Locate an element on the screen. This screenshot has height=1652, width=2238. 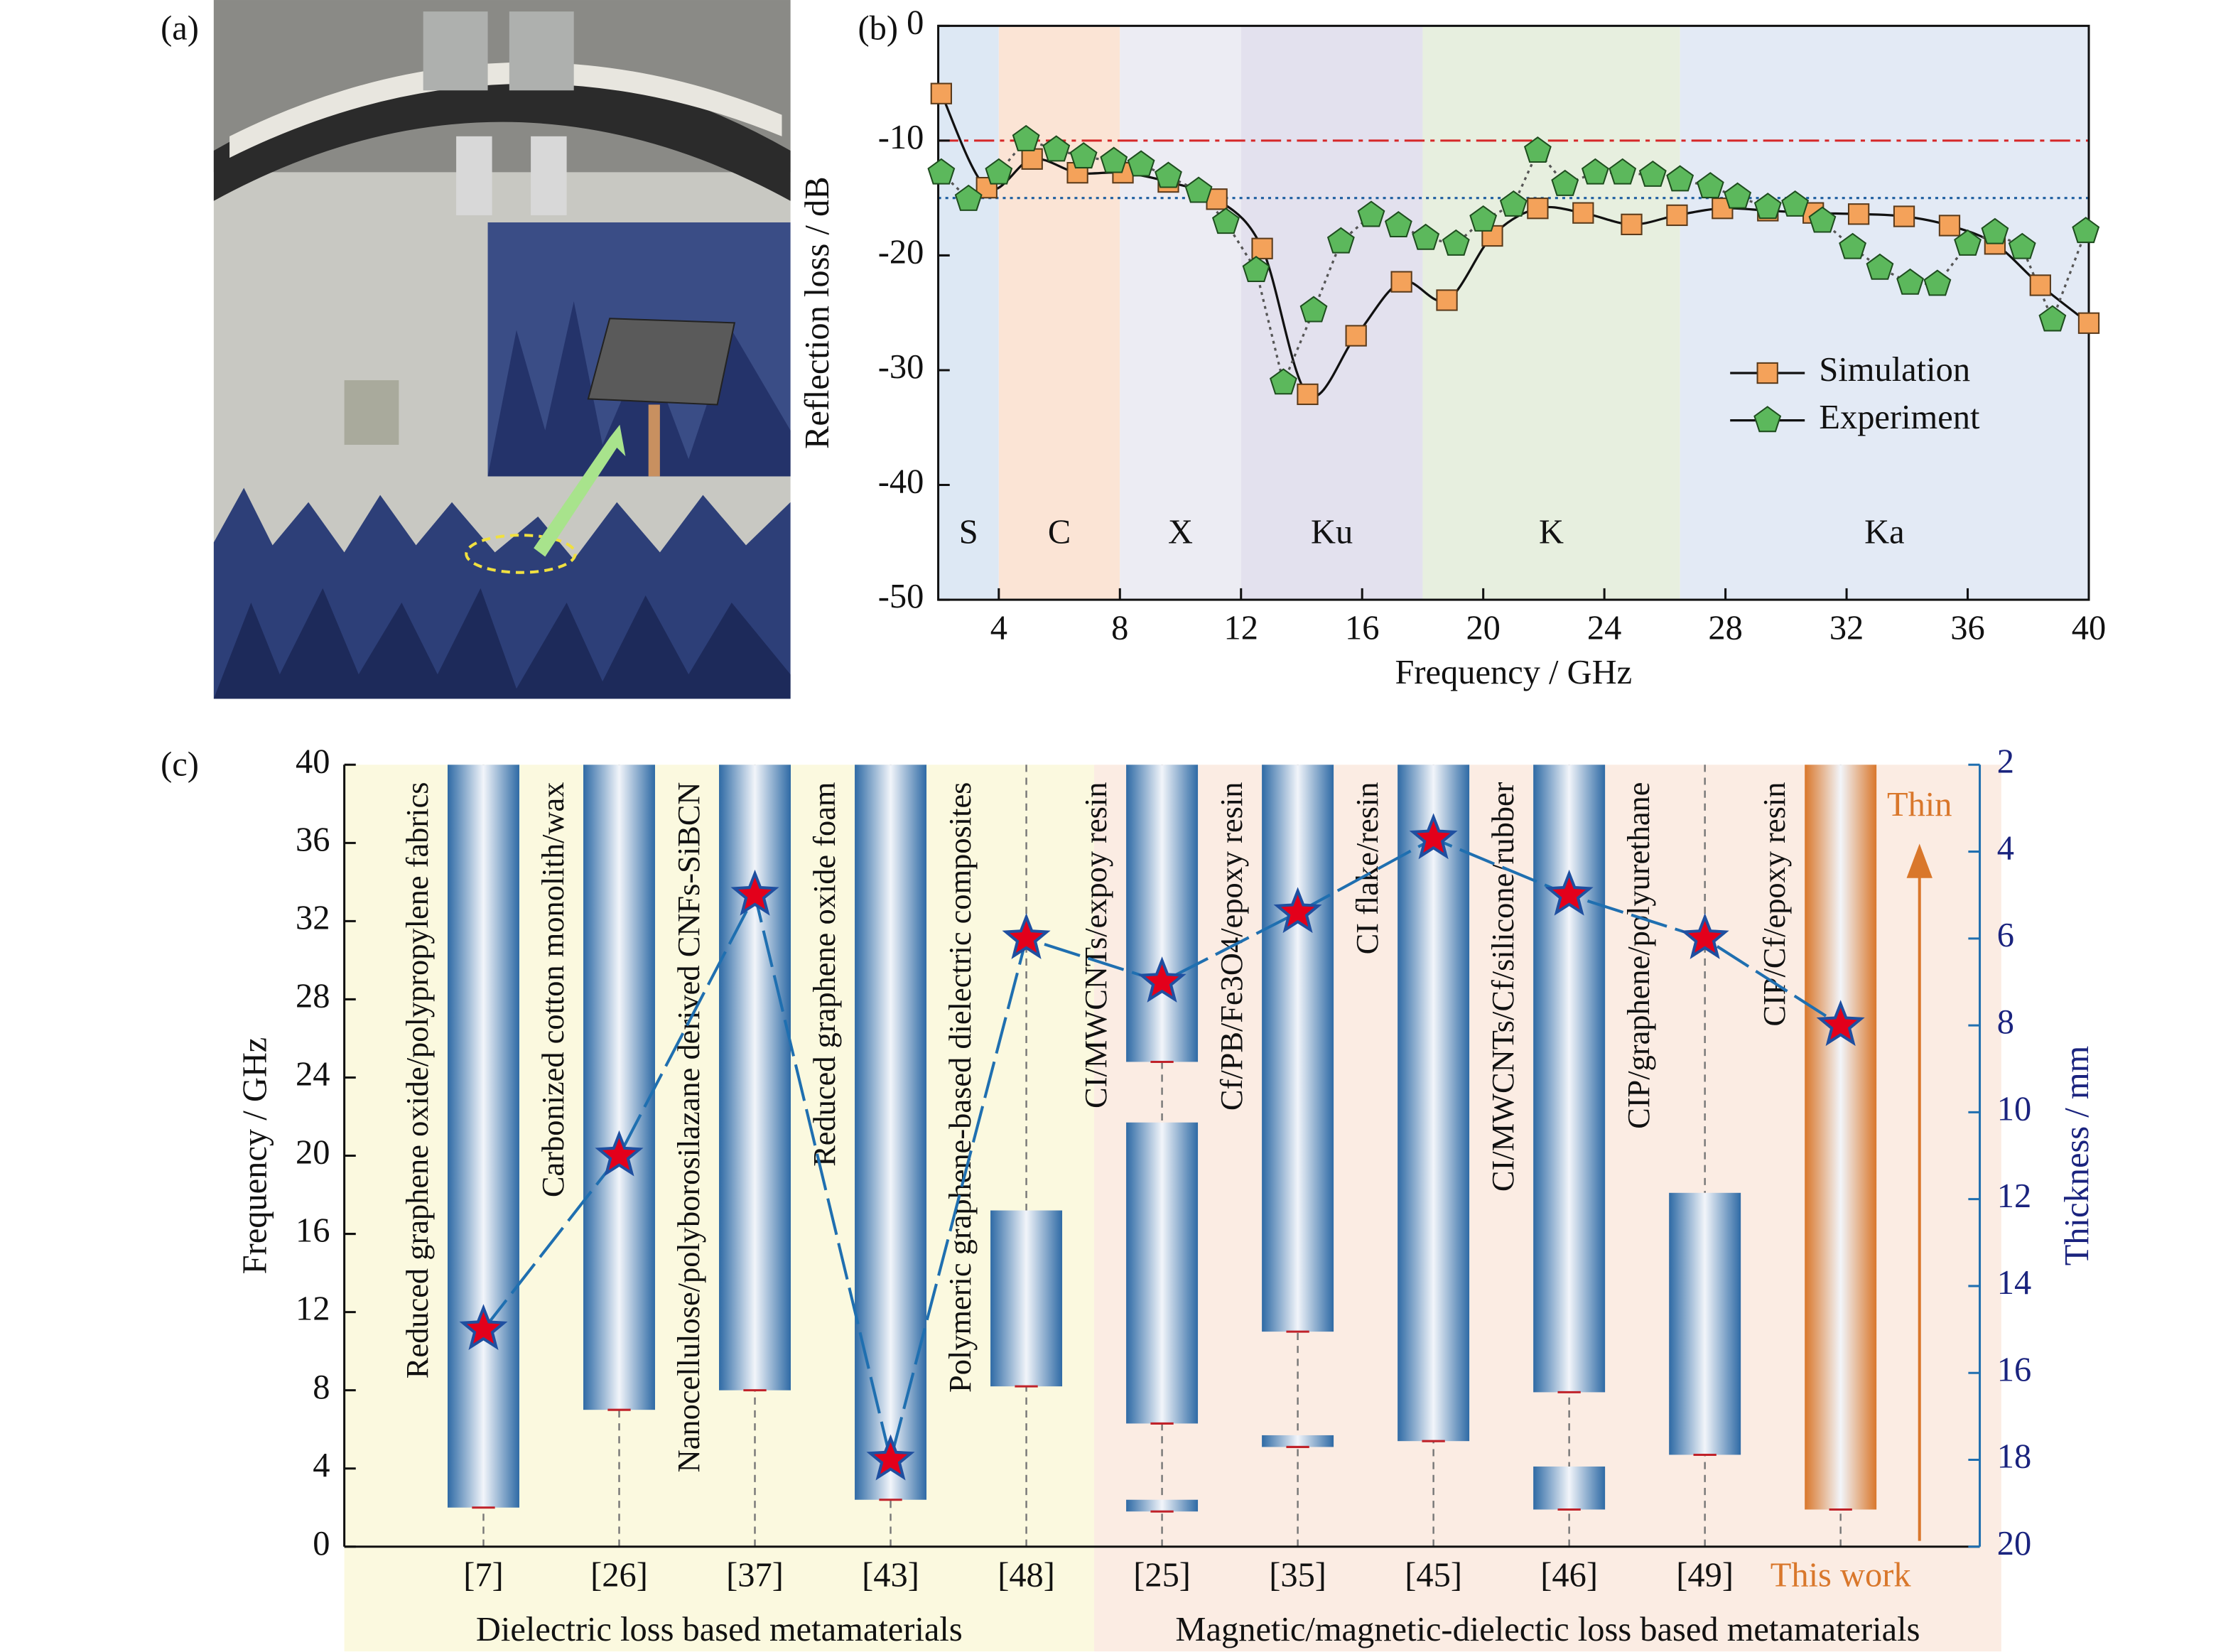
x-tick-label: 28 is located at coordinates (1725, 628).